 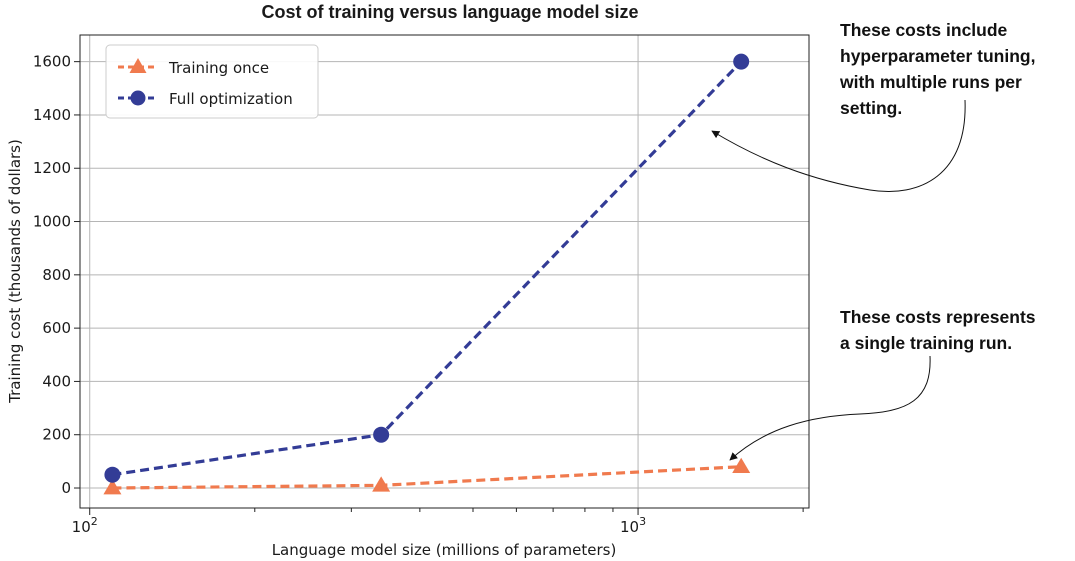 I want to click on legend: Training once Full optimization, so click(x=212, y=81).